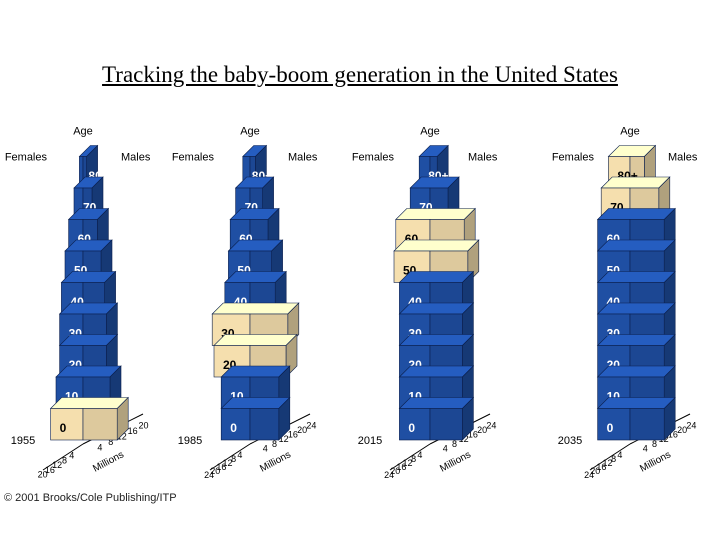 The image size is (720, 540). Describe the element at coordinates (88, 198) in the screenshot. I see `age-band-70: 70` at that location.